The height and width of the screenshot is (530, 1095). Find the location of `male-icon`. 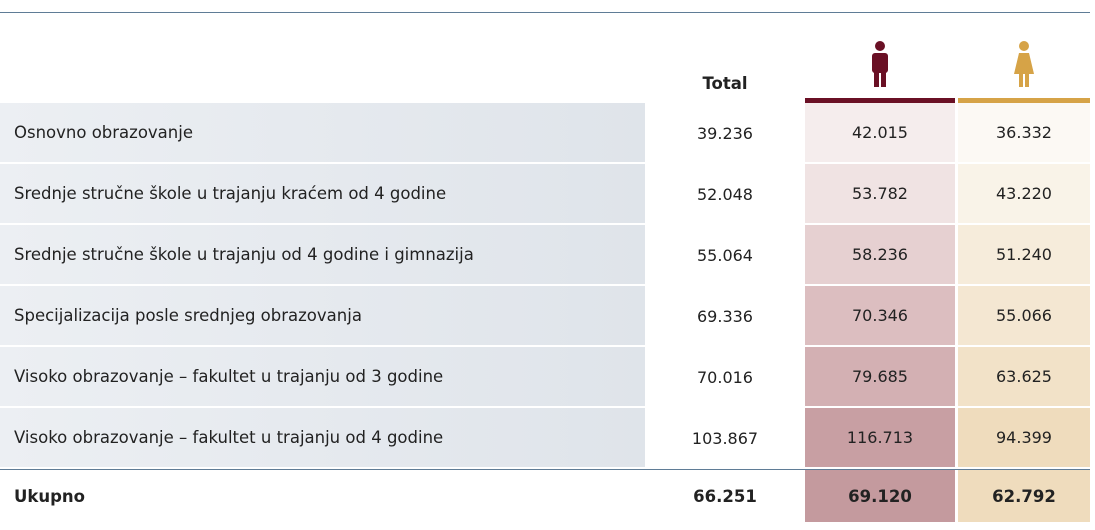

male-icon is located at coordinates (880, 64).